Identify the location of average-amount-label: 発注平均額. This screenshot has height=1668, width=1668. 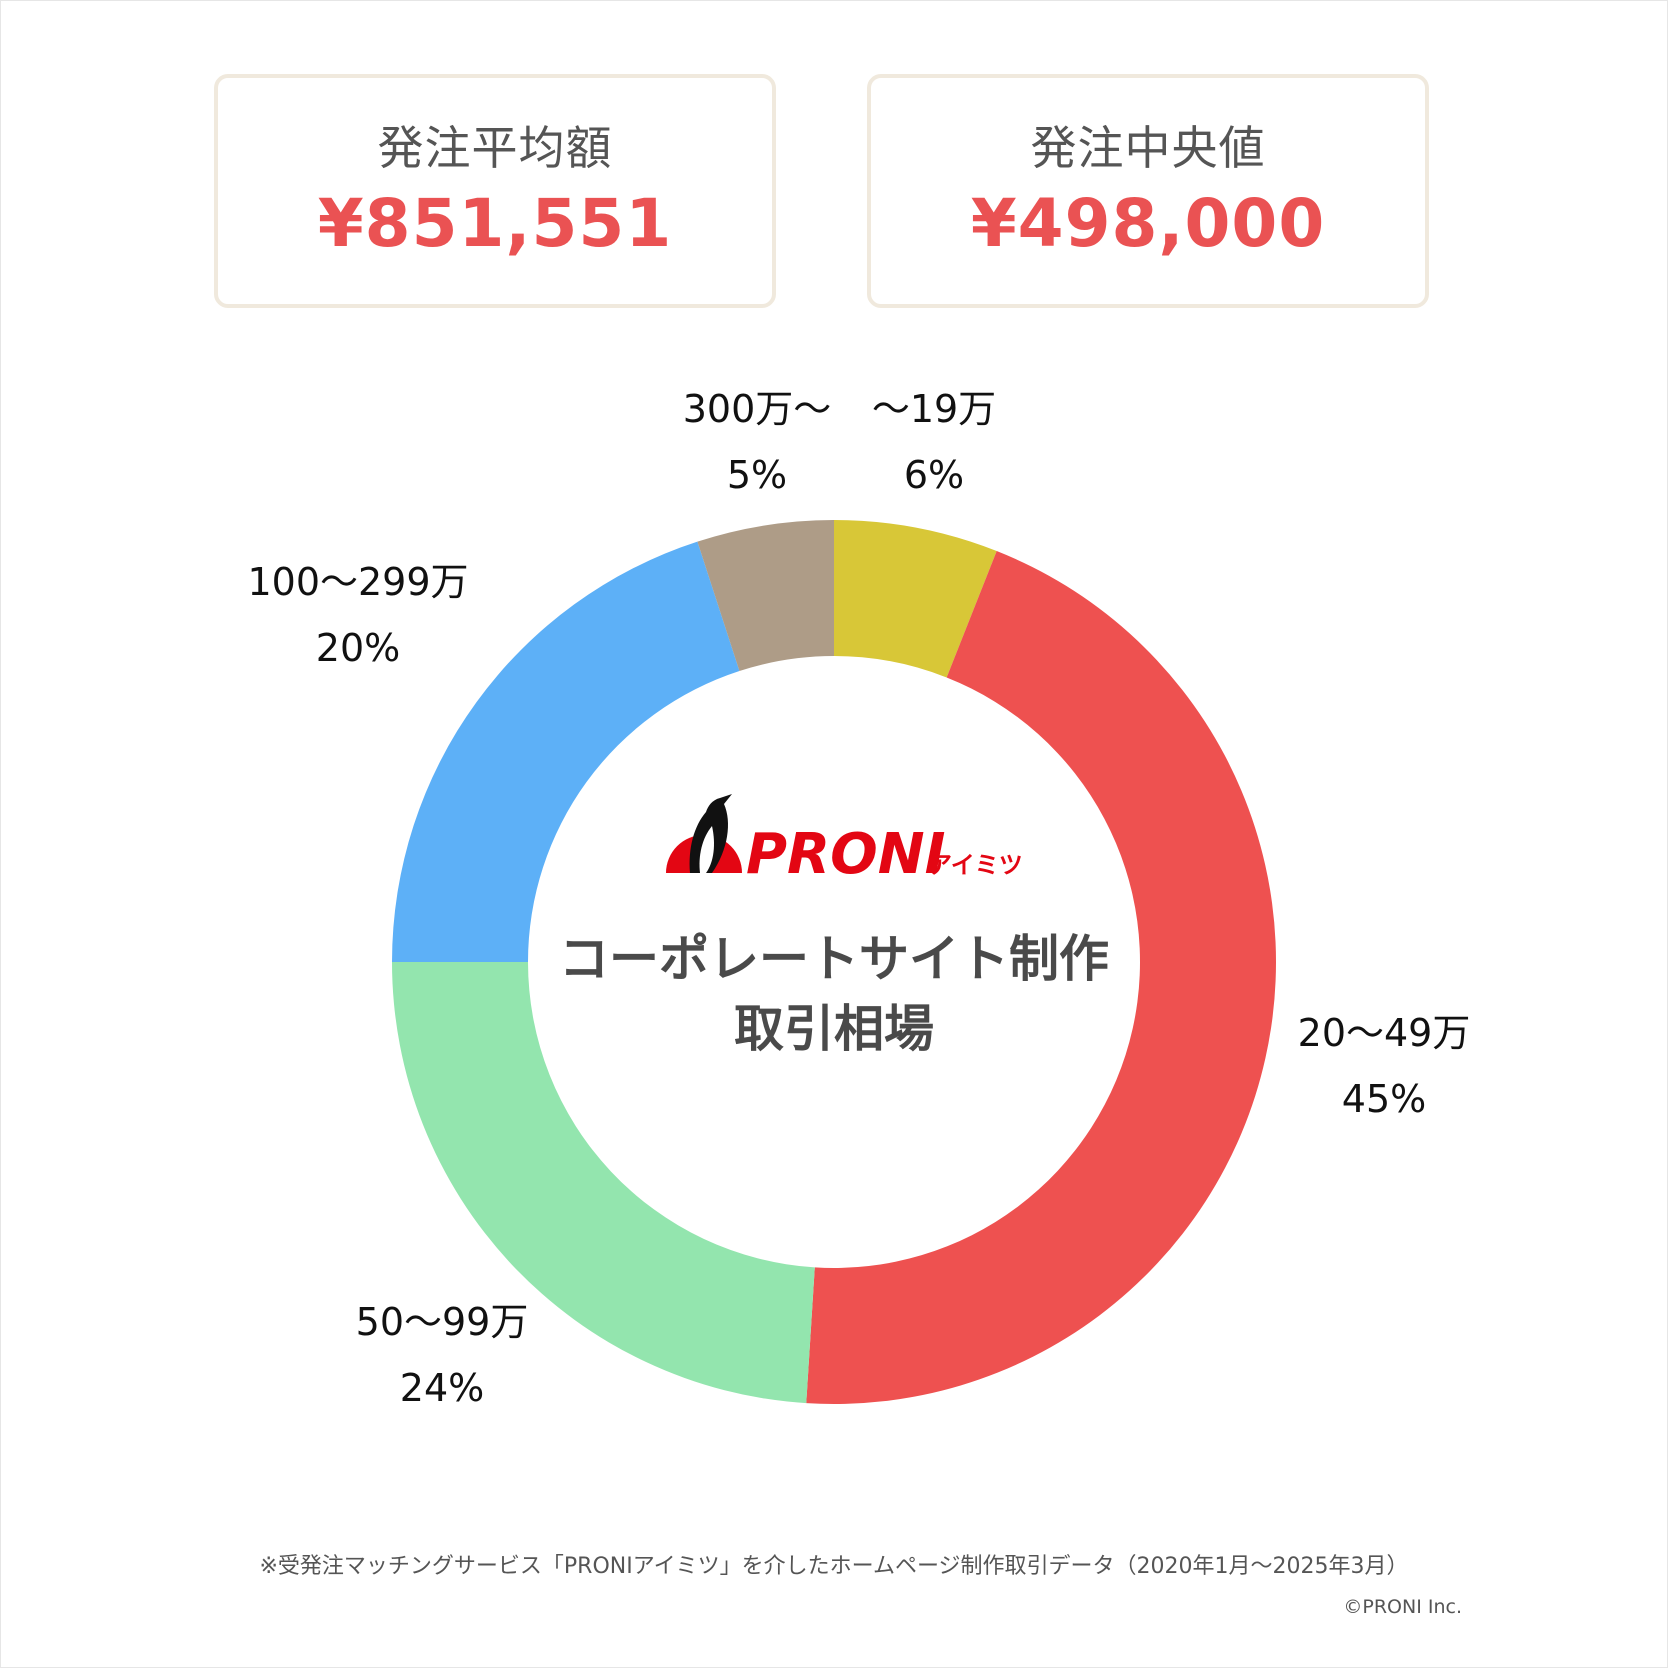
(495, 148).